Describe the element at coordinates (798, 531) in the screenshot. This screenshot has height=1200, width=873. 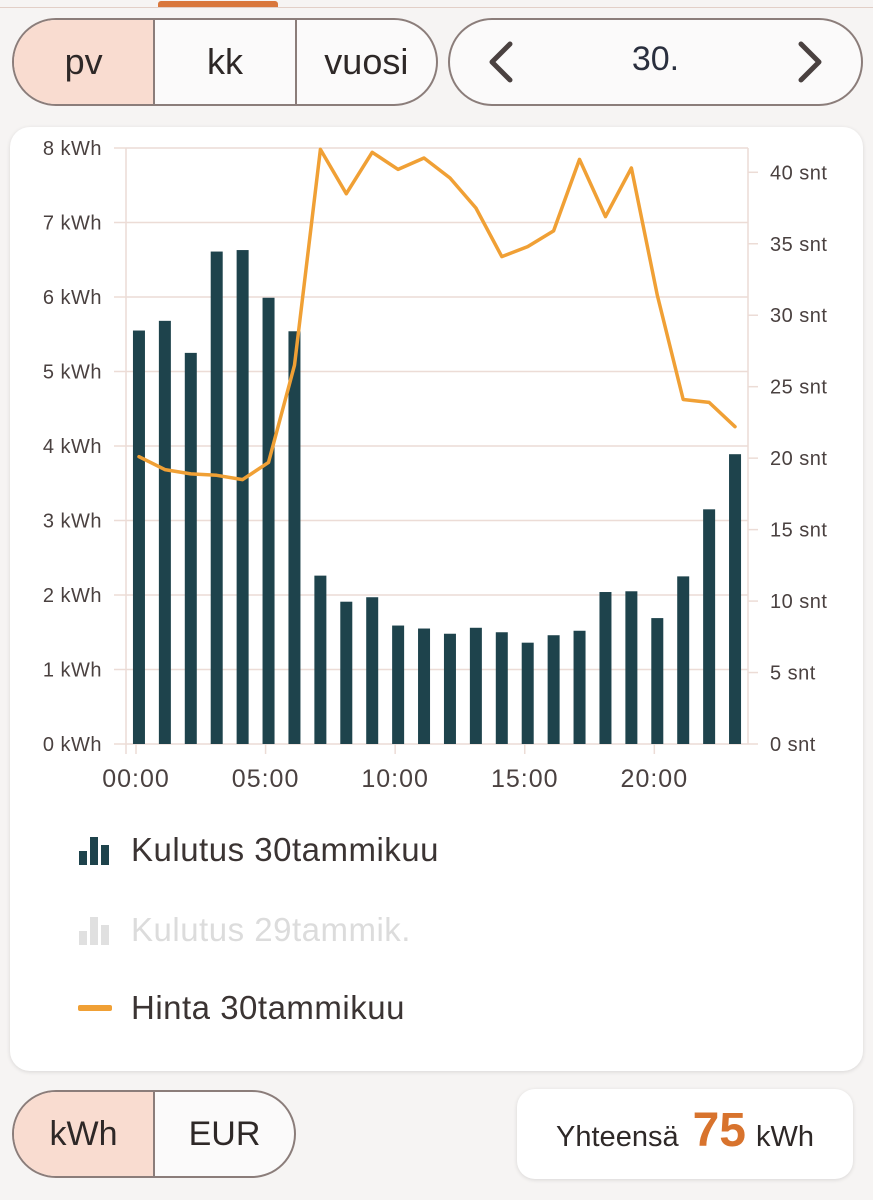
I see `y-right-tick-label: 15 snt` at that location.